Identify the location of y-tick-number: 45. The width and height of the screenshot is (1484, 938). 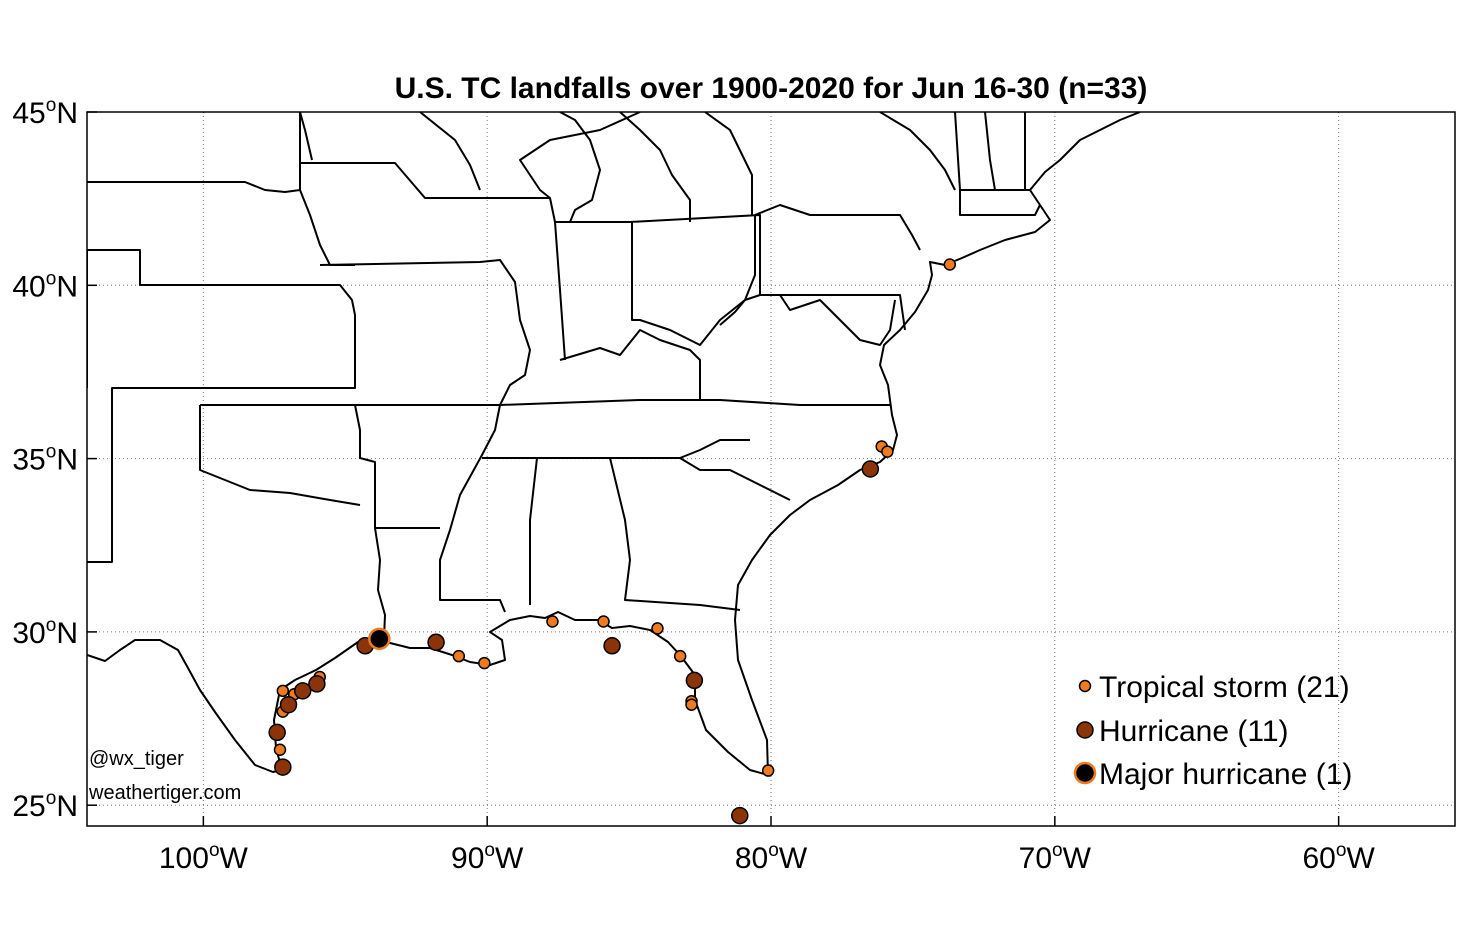
(28, 113).